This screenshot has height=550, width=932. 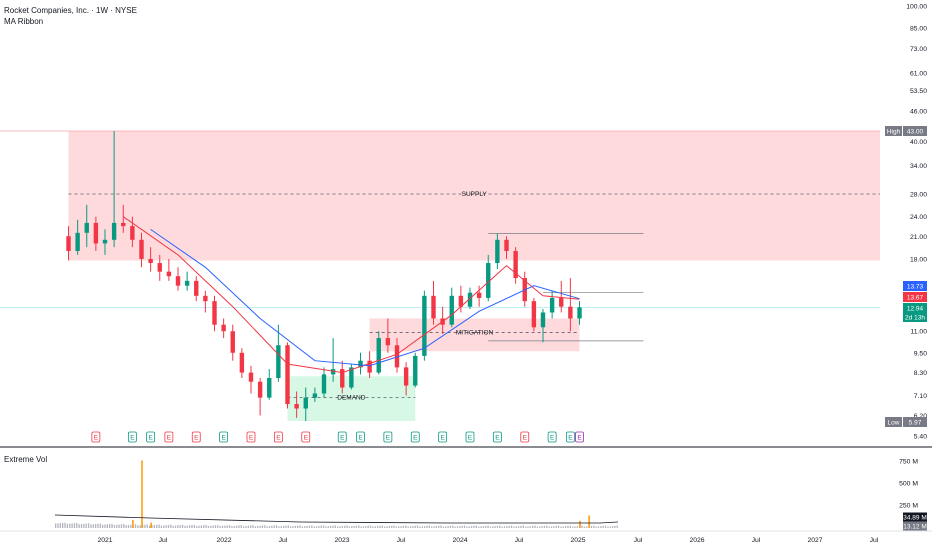 I want to click on price-axis-label: 34.00, so click(x=918, y=166).